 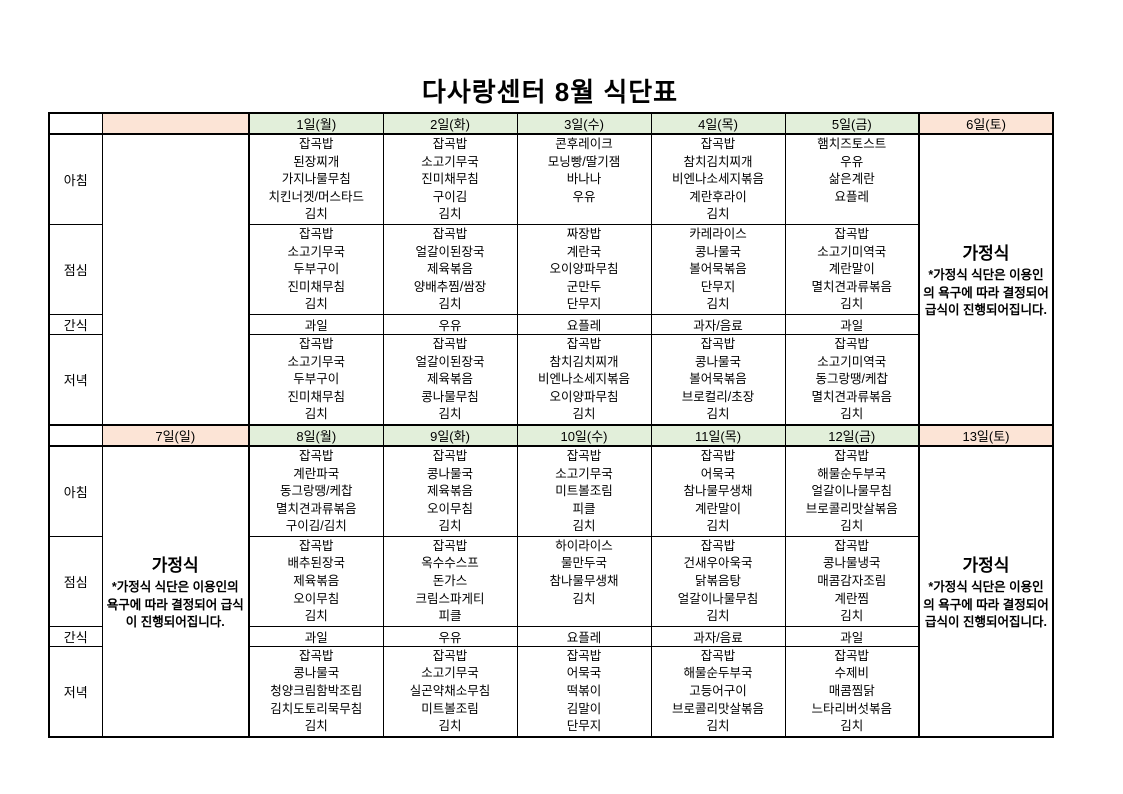 What do you see at coordinates (584, 435) in the screenshot?
I see `week2-header-wed: 10일(수)` at bounding box center [584, 435].